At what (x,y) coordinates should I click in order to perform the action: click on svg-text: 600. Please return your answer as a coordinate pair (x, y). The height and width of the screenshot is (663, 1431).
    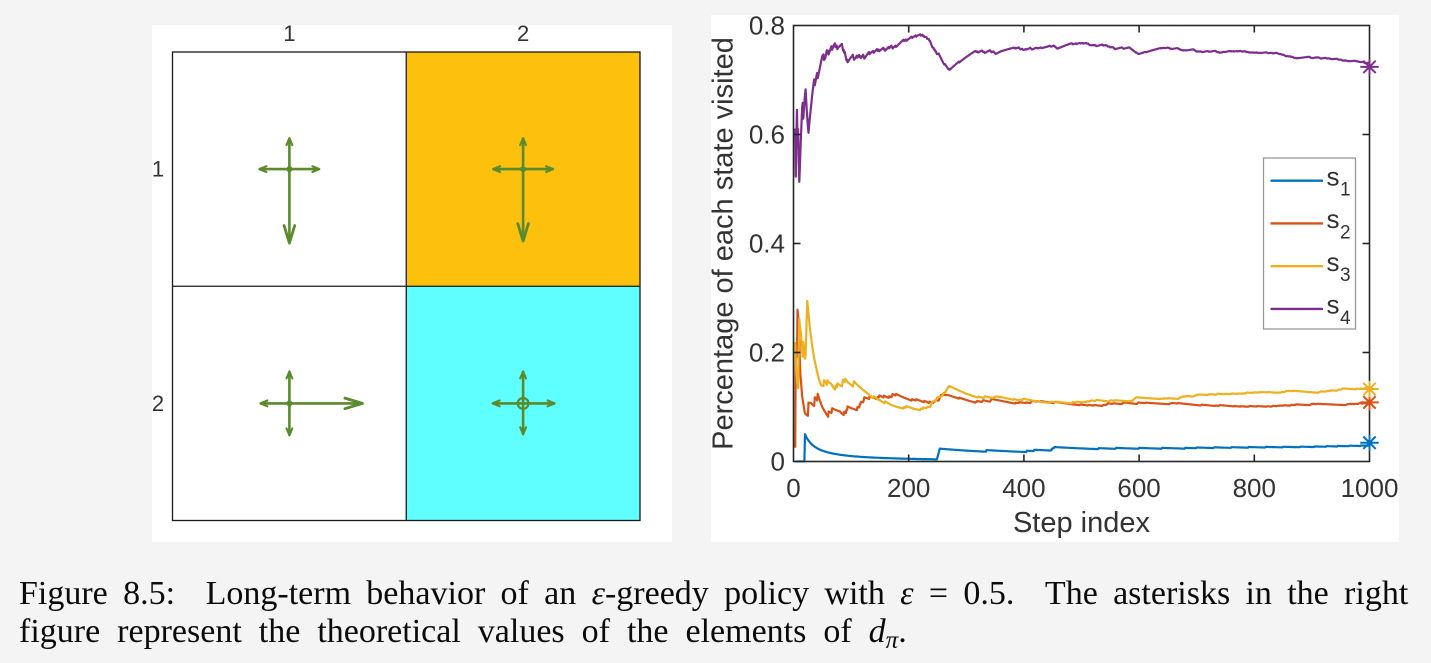
    Looking at the image, I should click on (1138, 488).